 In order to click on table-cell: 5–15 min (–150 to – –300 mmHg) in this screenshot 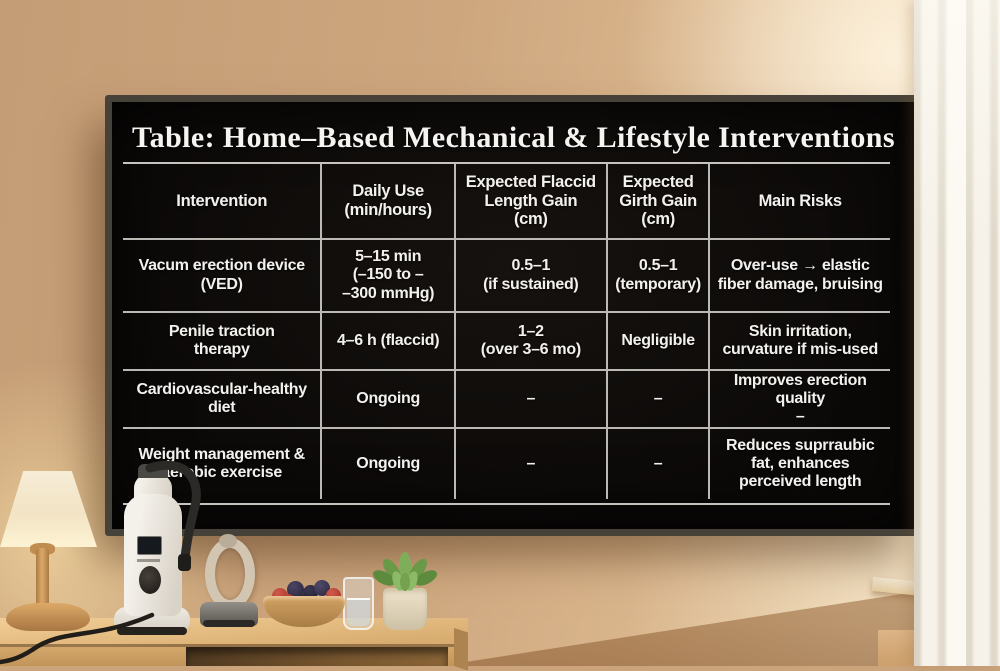, I will do `click(389, 276)`.